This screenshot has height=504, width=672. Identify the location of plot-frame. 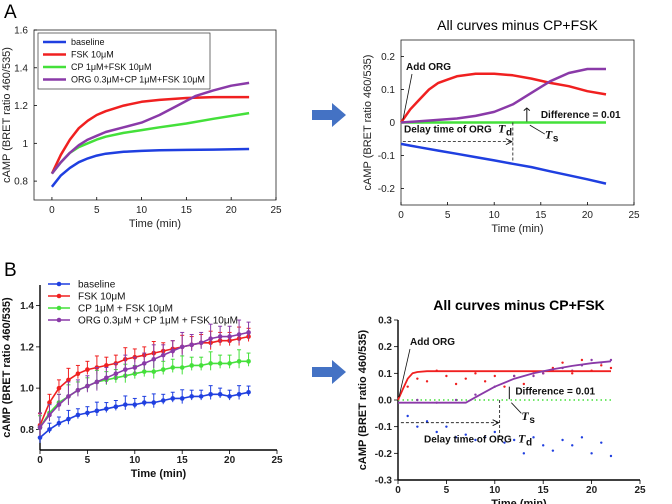
(155, 115).